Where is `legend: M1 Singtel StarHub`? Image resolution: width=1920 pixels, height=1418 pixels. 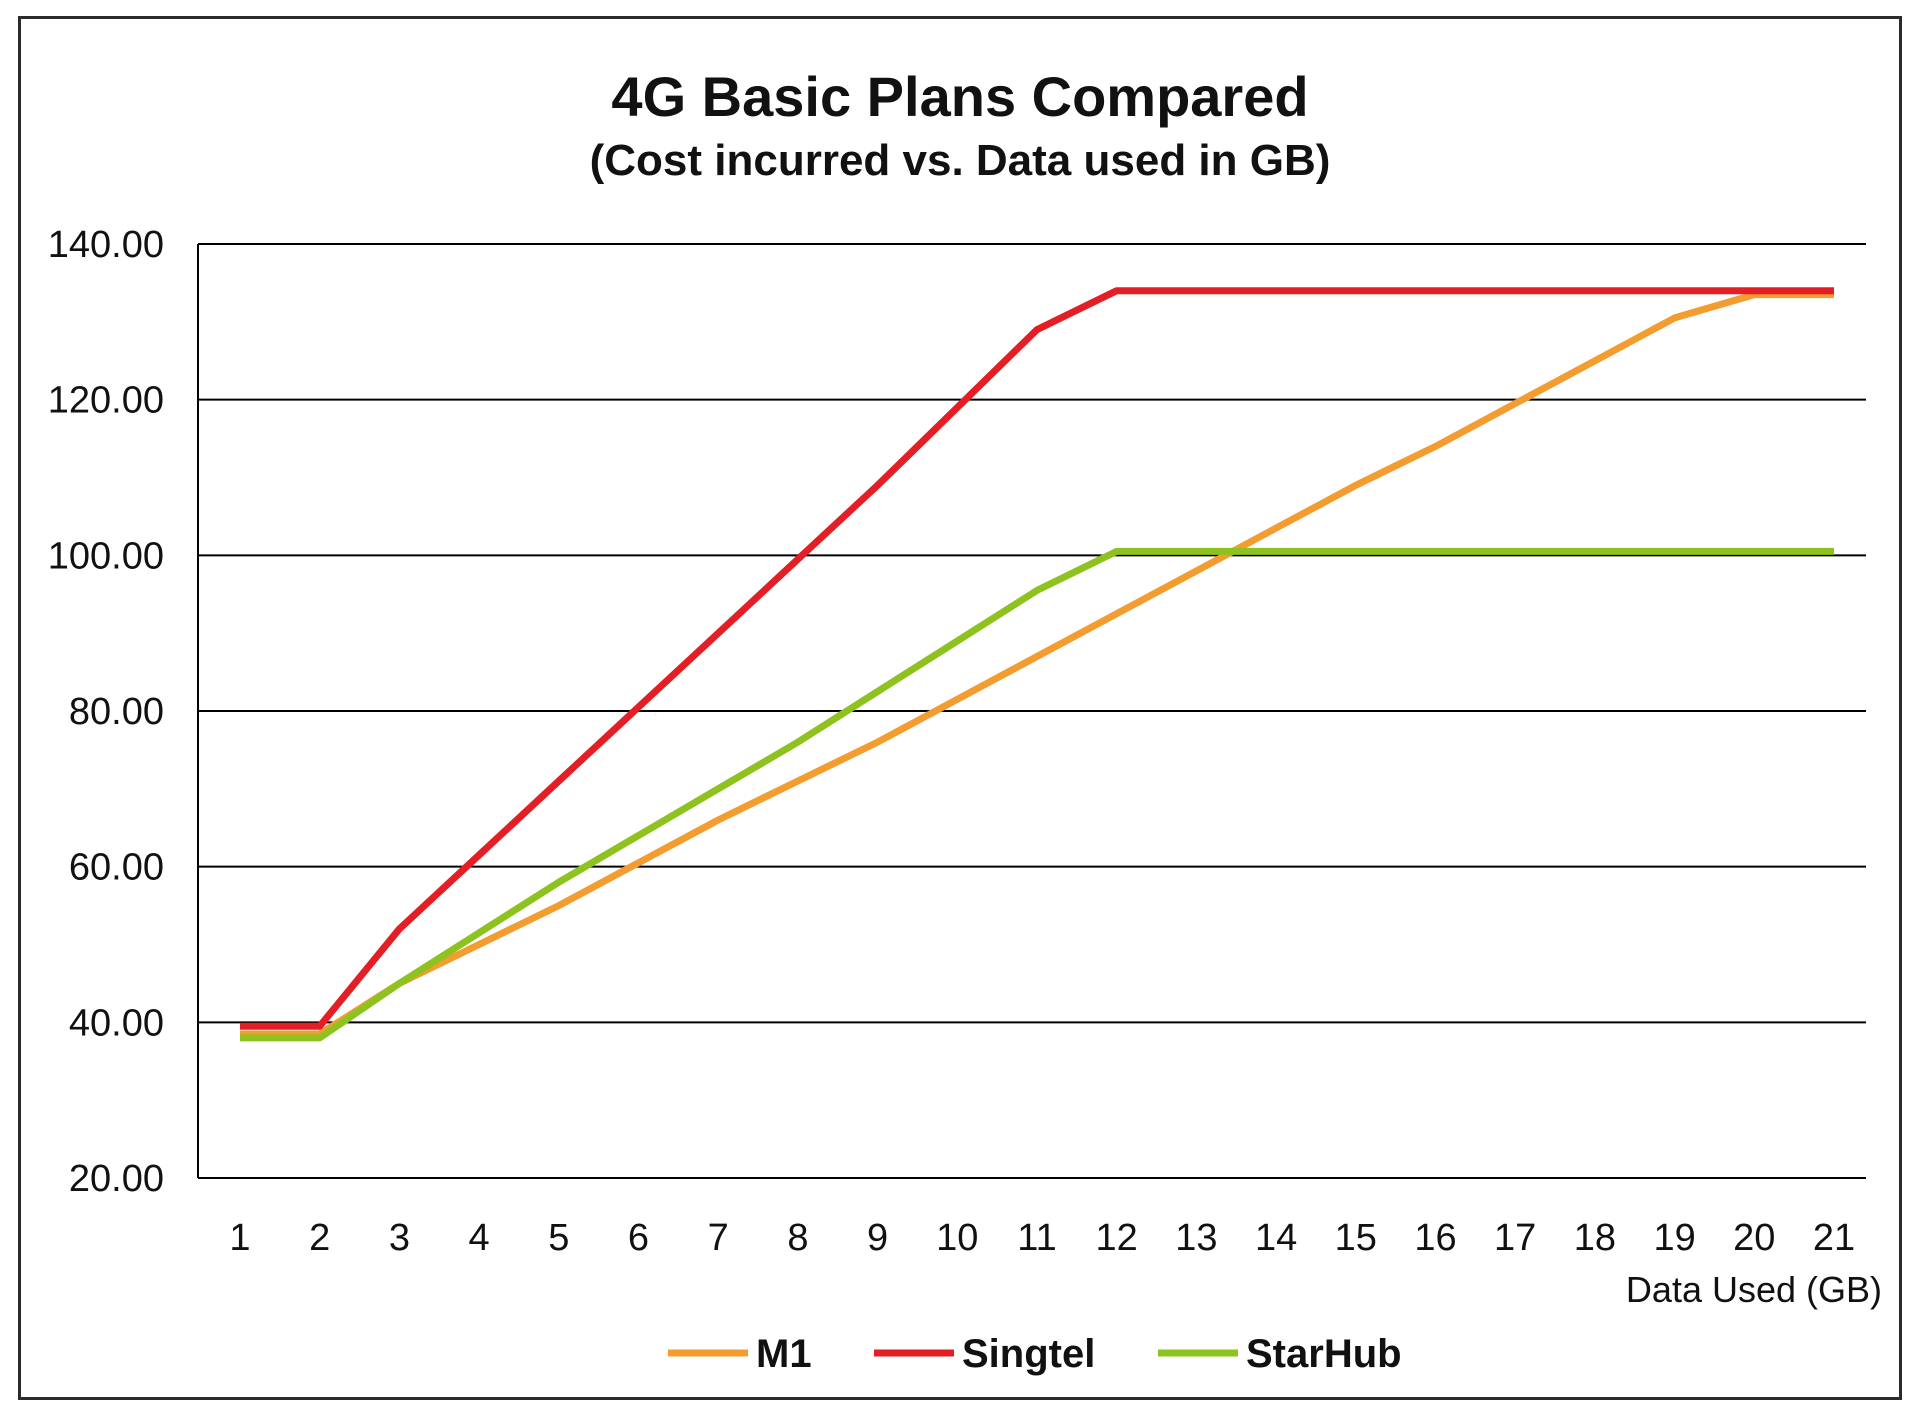 legend: M1 Singtel StarHub is located at coordinates (1035, 1354).